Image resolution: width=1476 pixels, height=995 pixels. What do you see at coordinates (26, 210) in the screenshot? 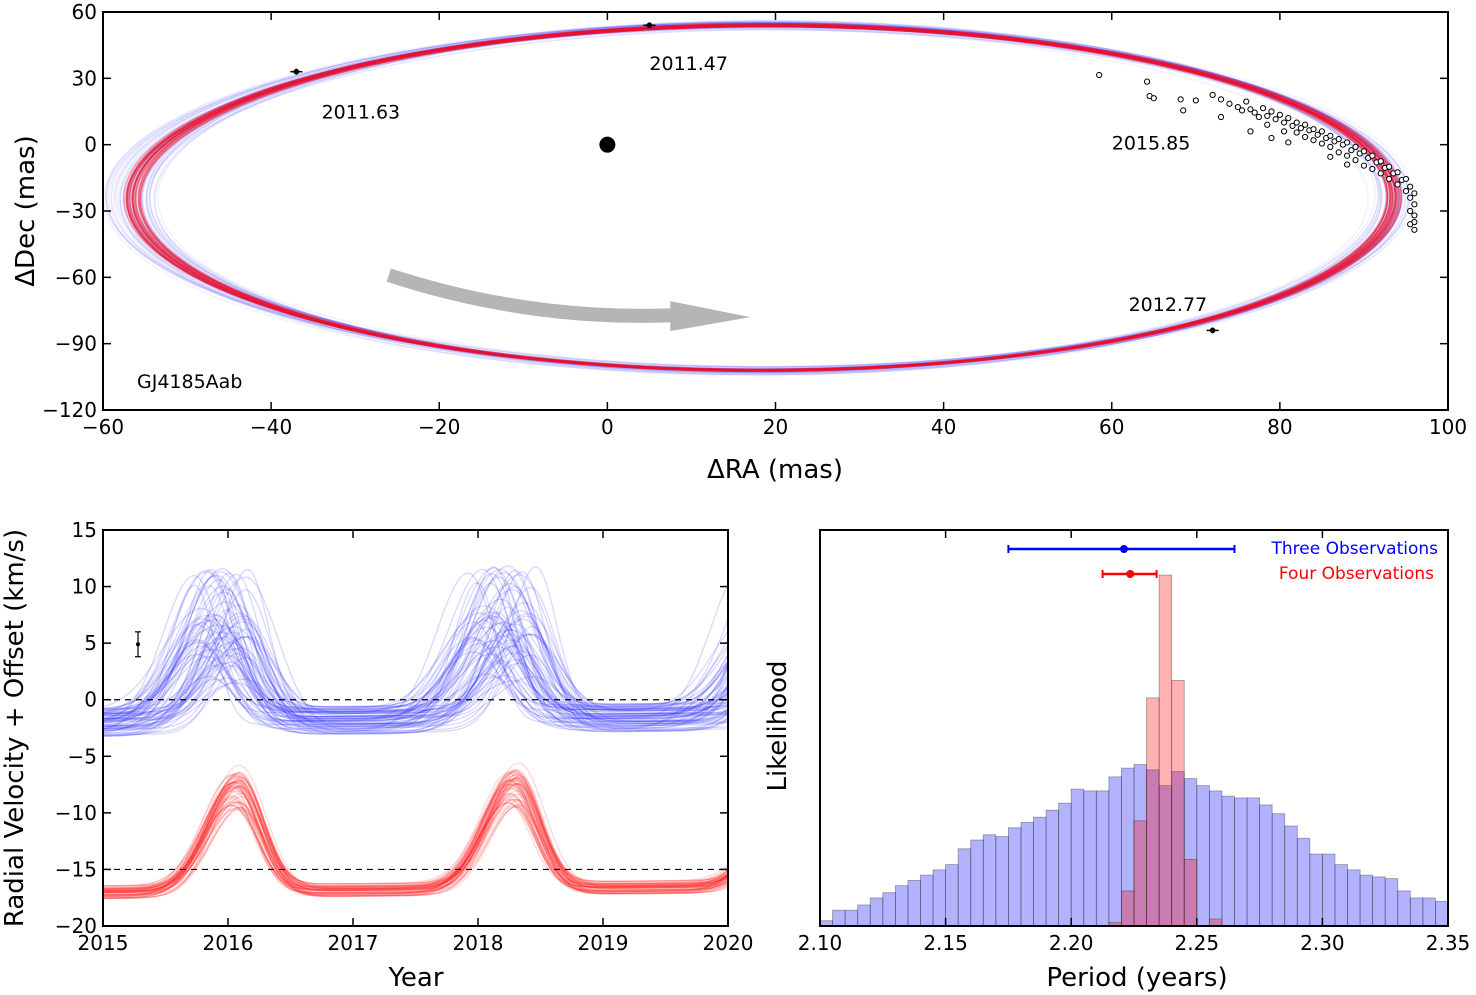
I see `orbit-ylabel: ΔDec (mas)` at bounding box center [26, 210].